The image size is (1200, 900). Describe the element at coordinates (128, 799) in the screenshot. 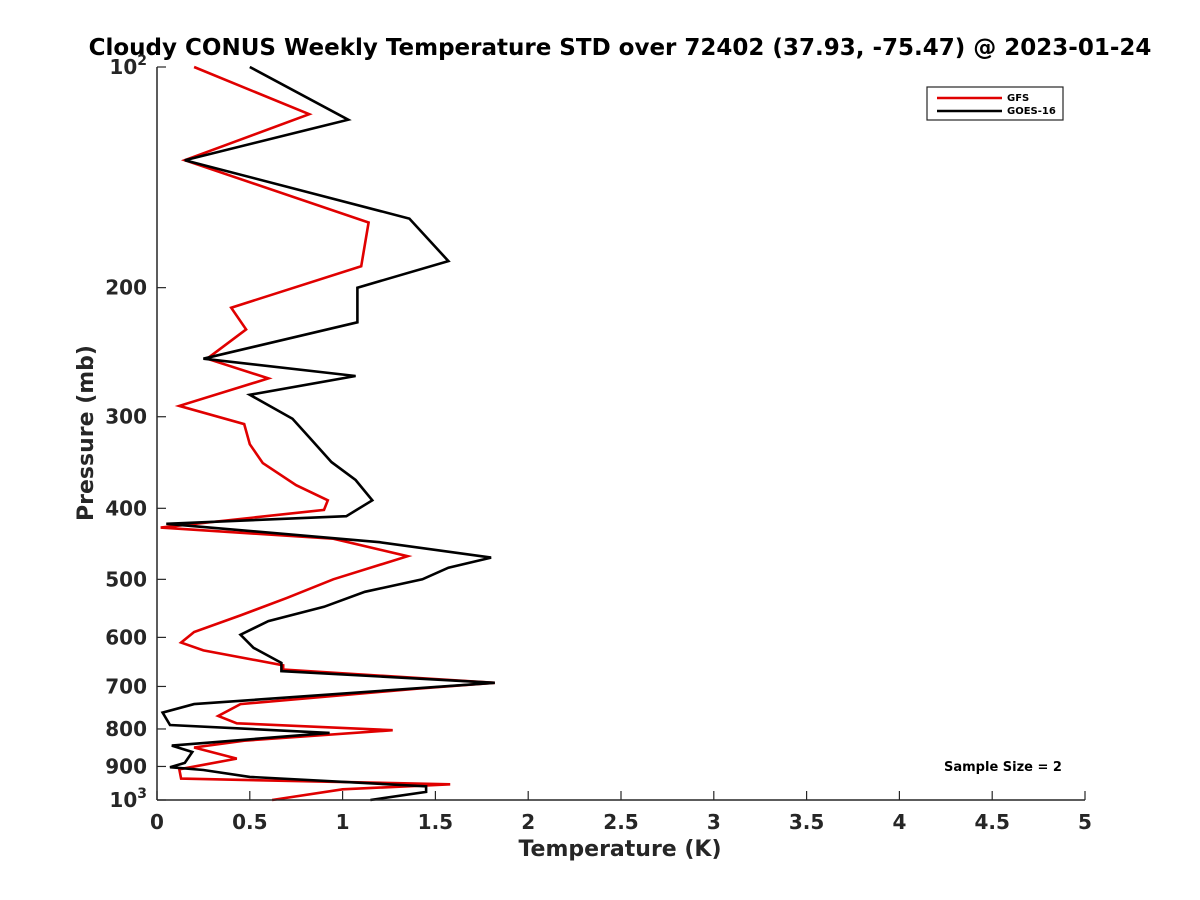

I see `y-tick-label: 10³` at that location.